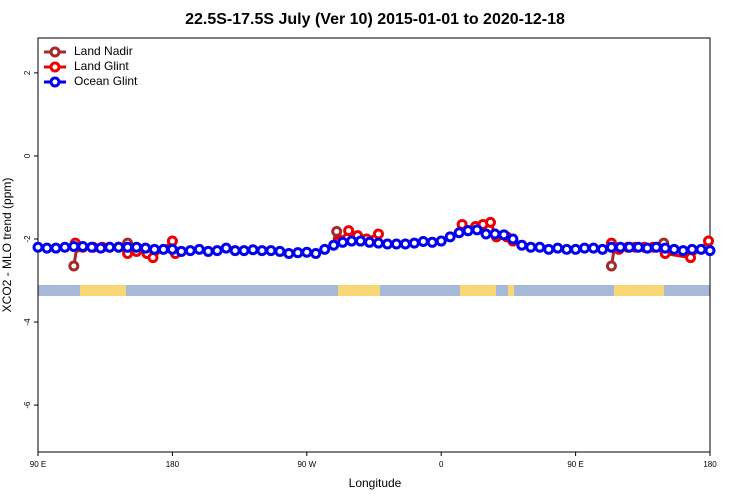 The height and width of the screenshot is (500, 750). What do you see at coordinates (101, 66) in the screenshot?
I see `legend-label: Land Glint` at bounding box center [101, 66].